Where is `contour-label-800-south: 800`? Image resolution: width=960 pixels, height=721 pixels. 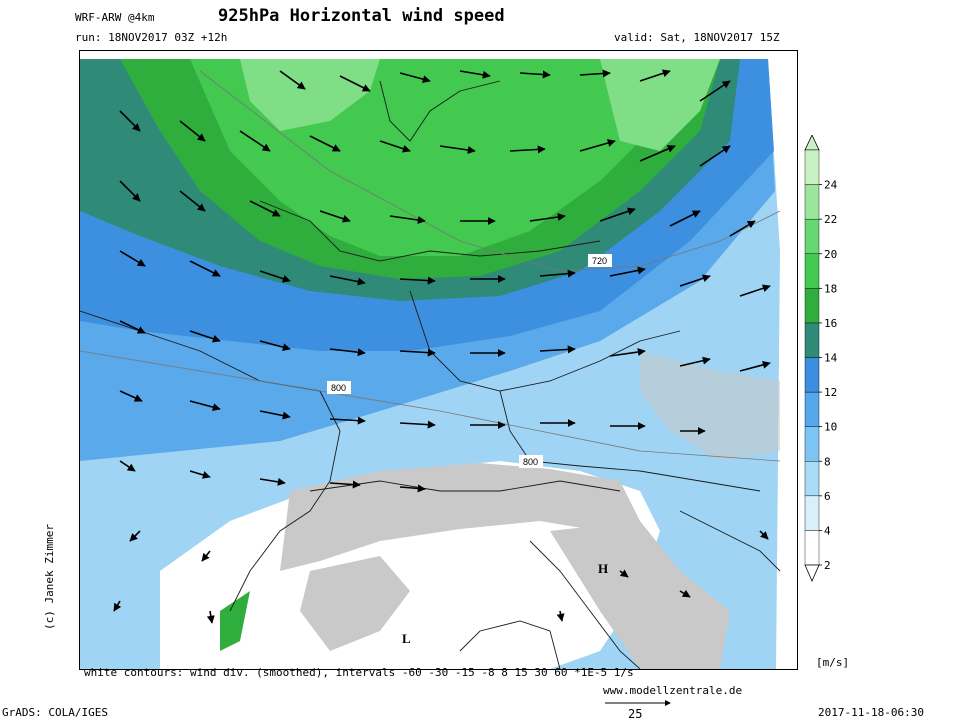 contour-label-800-south: 800 is located at coordinates (530, 462).